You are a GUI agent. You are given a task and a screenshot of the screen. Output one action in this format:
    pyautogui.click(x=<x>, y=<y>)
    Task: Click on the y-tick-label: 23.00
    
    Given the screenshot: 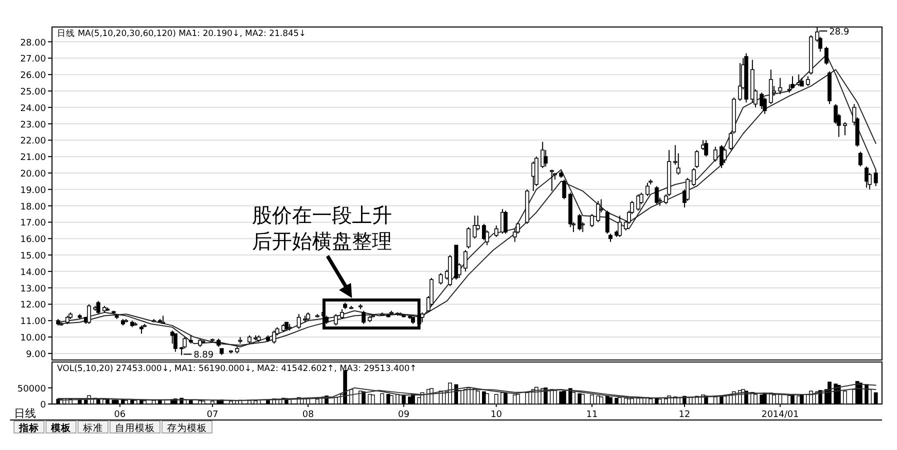 What is the action you would take?
    pyautogui.click(x=33, y=125)
    